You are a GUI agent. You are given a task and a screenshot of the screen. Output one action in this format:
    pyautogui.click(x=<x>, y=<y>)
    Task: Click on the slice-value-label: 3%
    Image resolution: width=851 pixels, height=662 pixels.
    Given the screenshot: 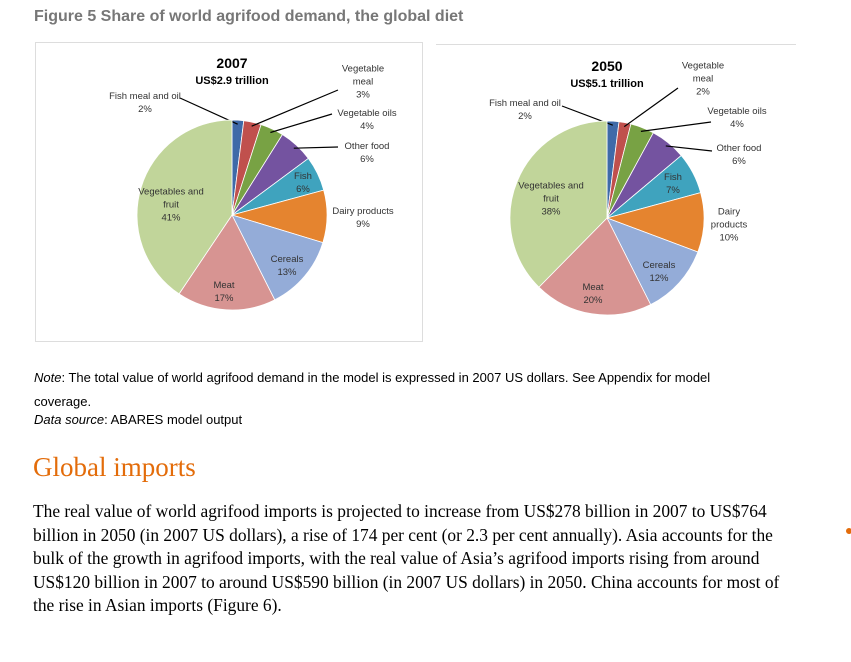 What is the action you would take?
    pyautogui.click(x=363, y=95)
    